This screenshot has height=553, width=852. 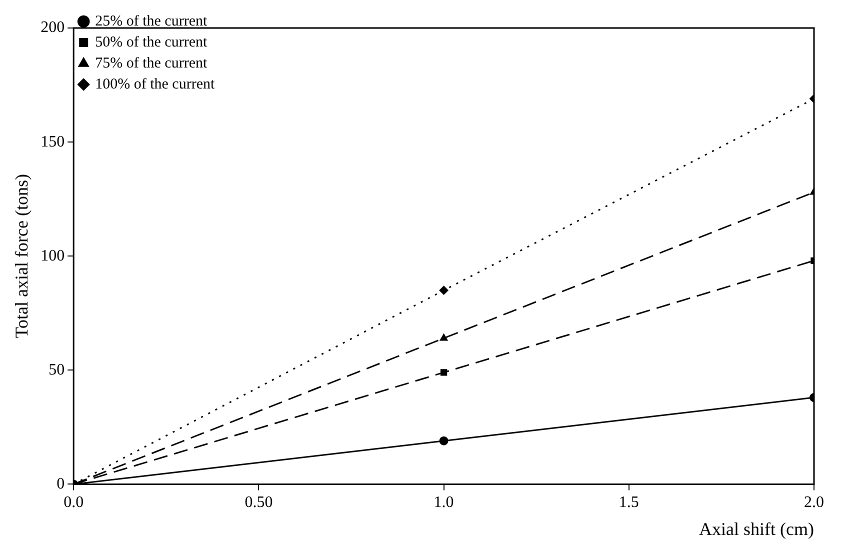 What do you see at coordinates (151, 63) in the screenshot?
I see `legend-label: 75% of the current` at bounding box center [151, 63].